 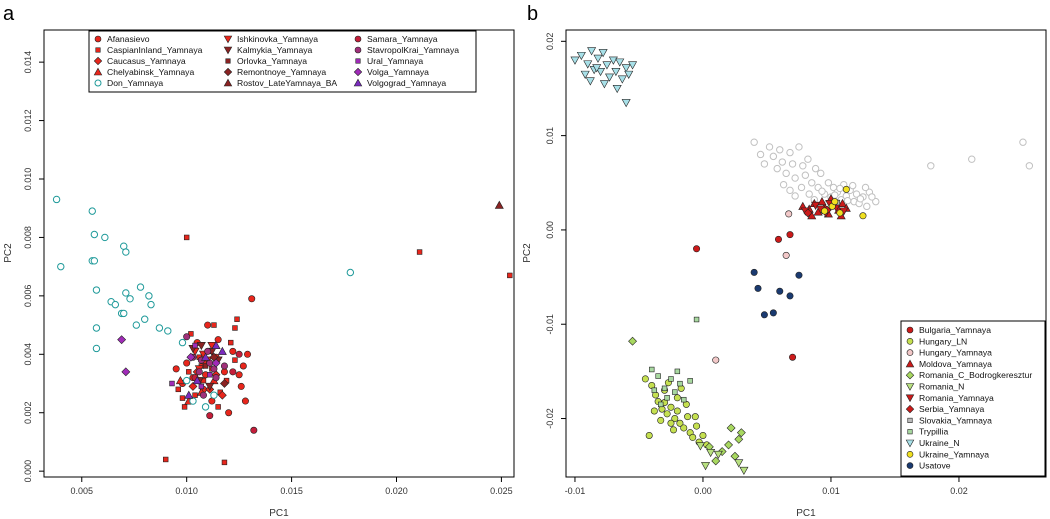 I want to click on legend-marker-kalmykia-yamnaya, so click(x=228, y=50).